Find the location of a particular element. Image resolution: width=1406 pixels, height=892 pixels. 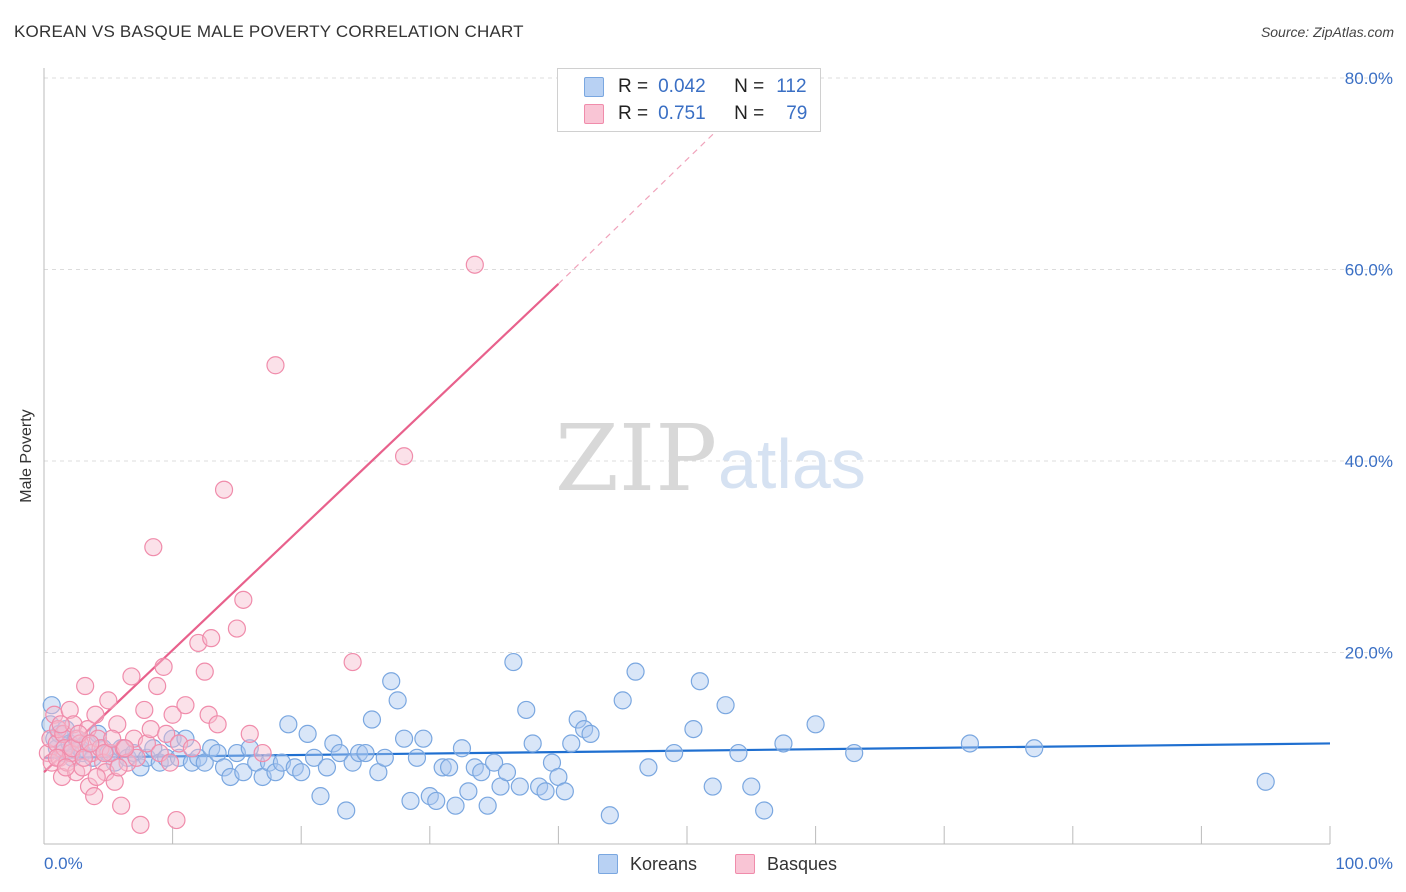

watermark-zip: ZIP is located at coordinates (636, 458).